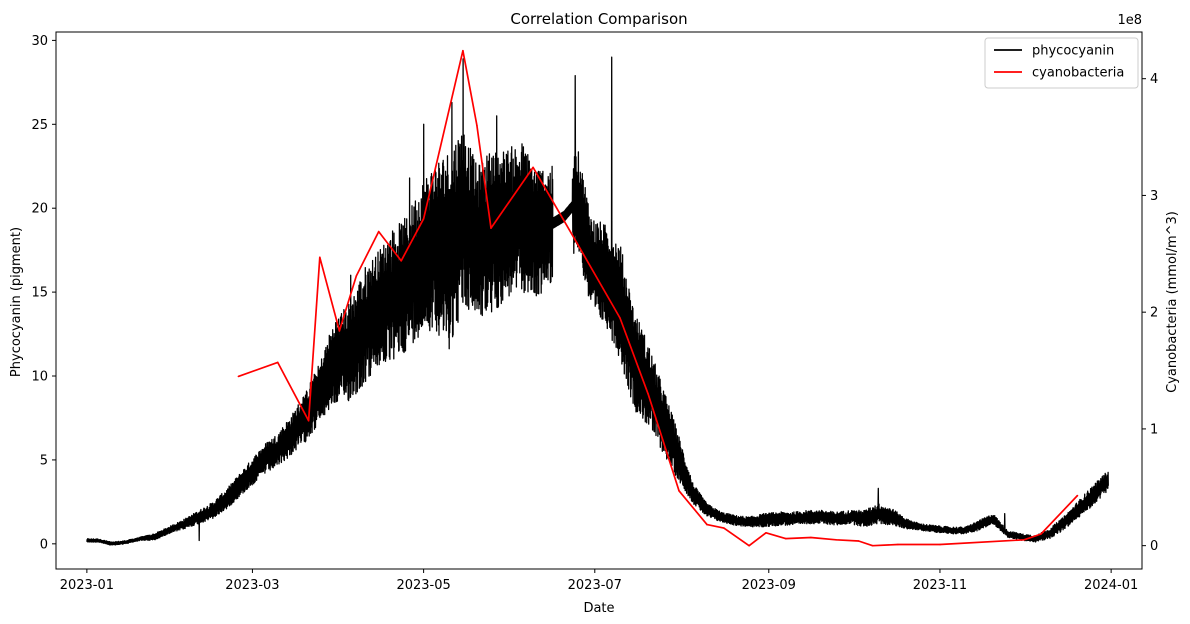  I want to click on right-y-axis: 0 1 2 3 4, so click(1150, 313).